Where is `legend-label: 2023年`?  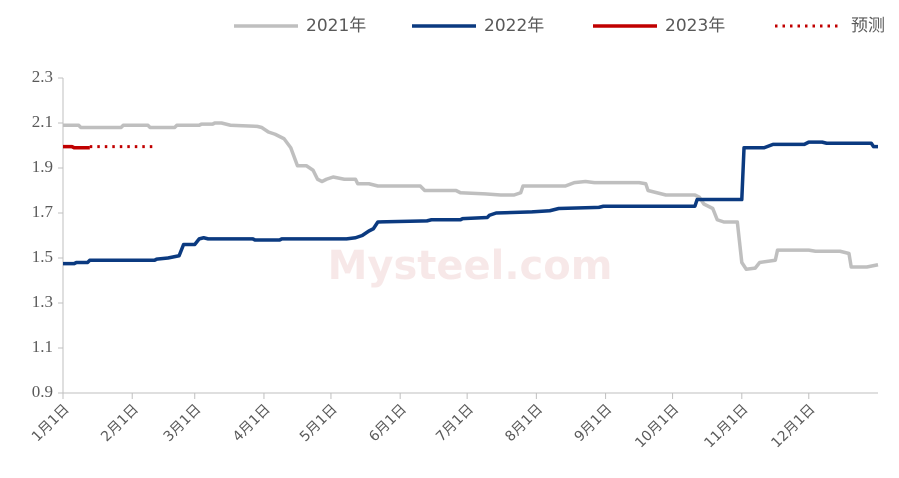
legend-label: 2023年 is located at coordinates (695, 26).